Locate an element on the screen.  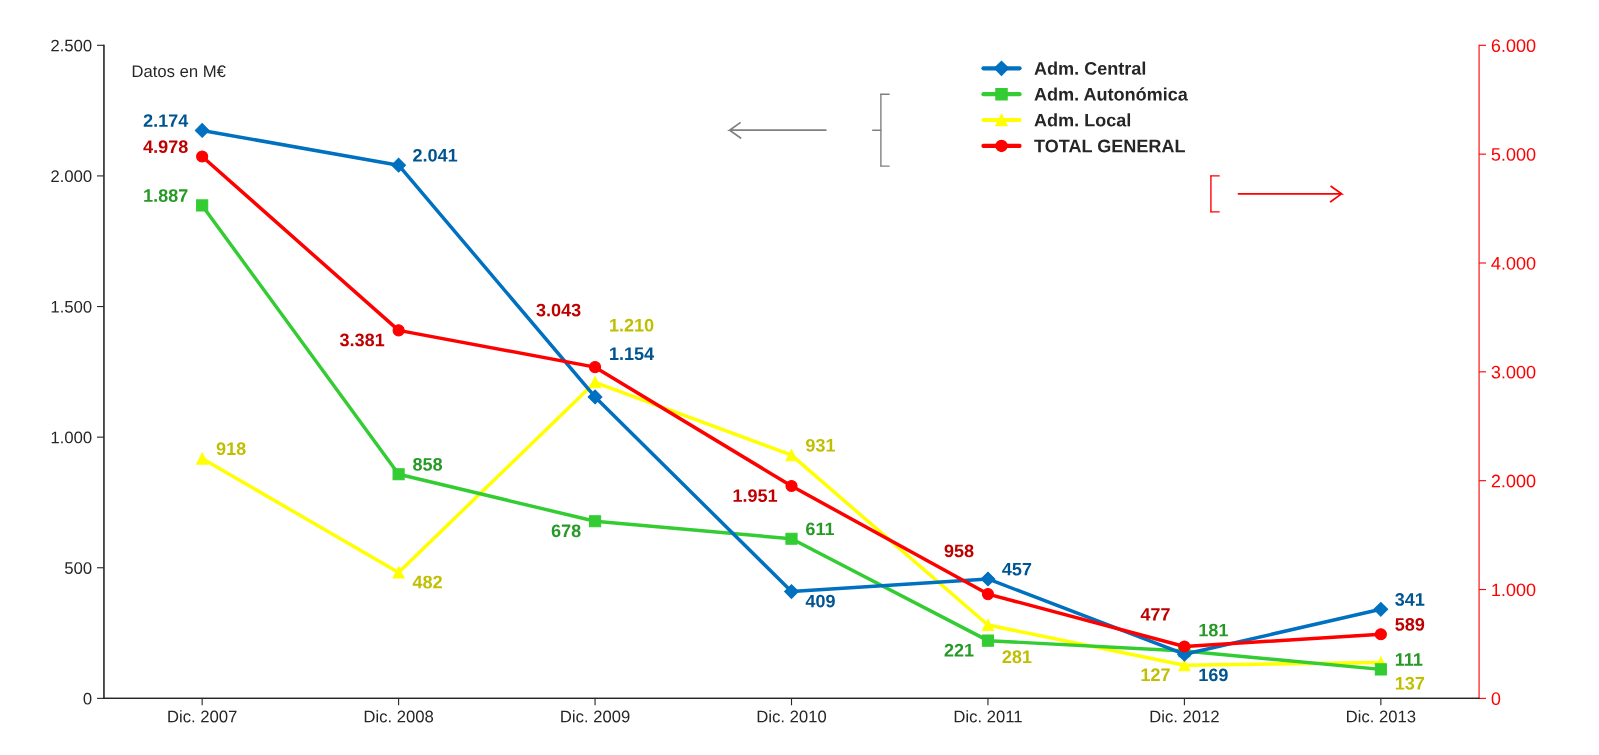
data-label: 341 is located at coordinates (1410, 599).